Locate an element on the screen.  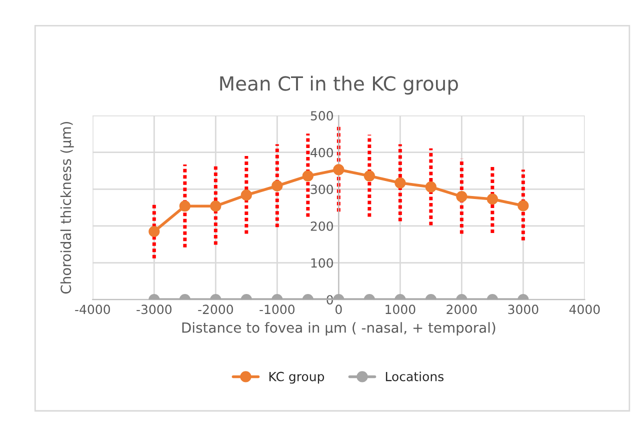
y-tick-label: 300 is located at coordinates (321, 189).